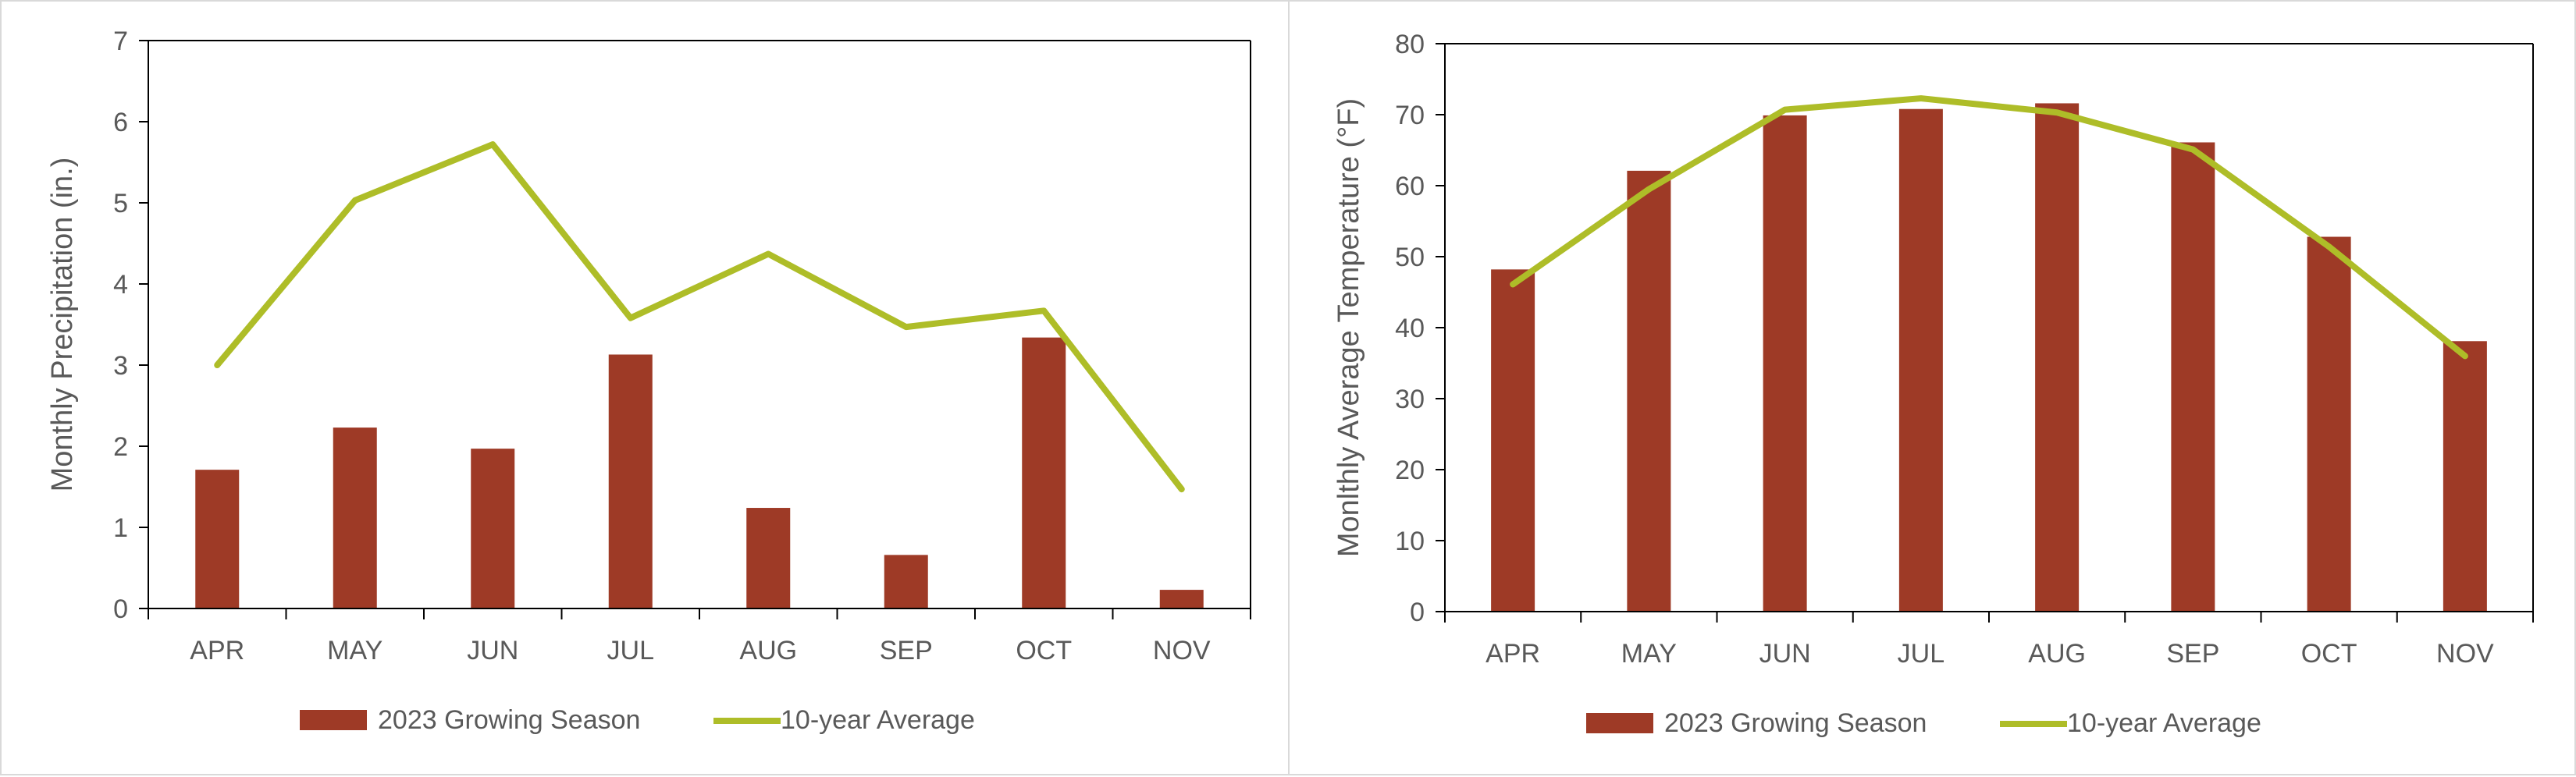 This screenshot has height=777, width=2576. I want to click on y-tick-label: 20, so click(1410, 471).